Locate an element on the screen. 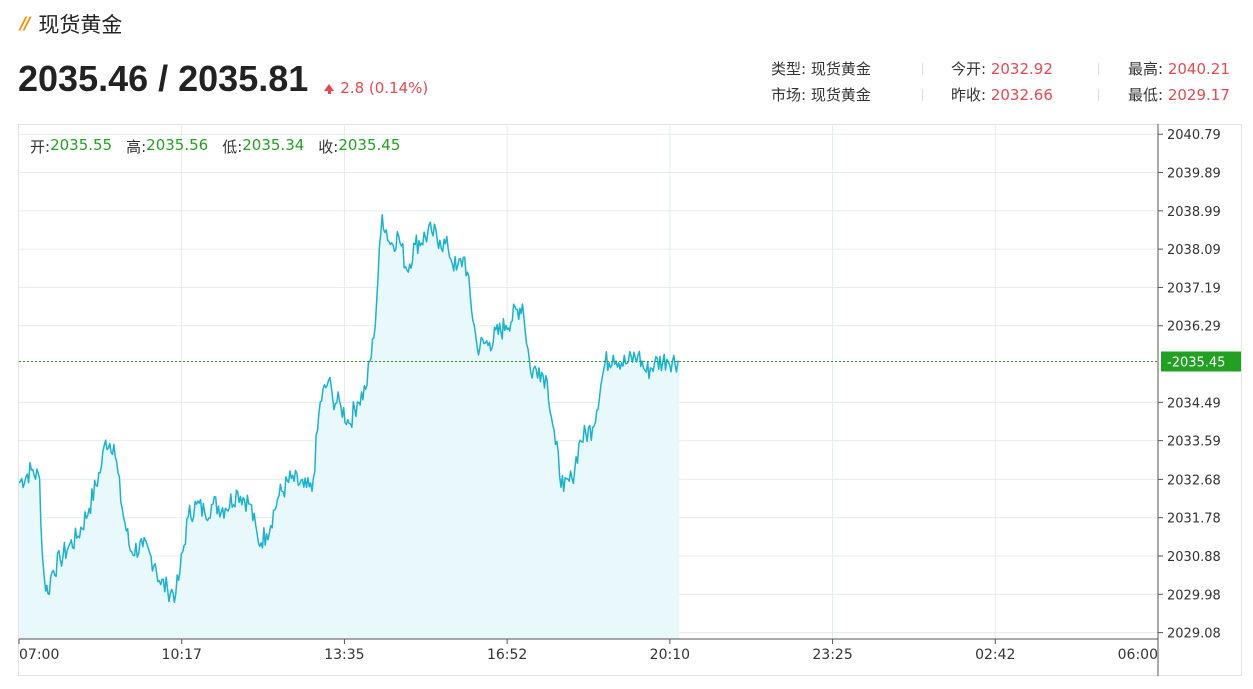 The height and width of the screenshot is (689, 1253). stat-market-label: 市场: is located at coordinates (789, 95).